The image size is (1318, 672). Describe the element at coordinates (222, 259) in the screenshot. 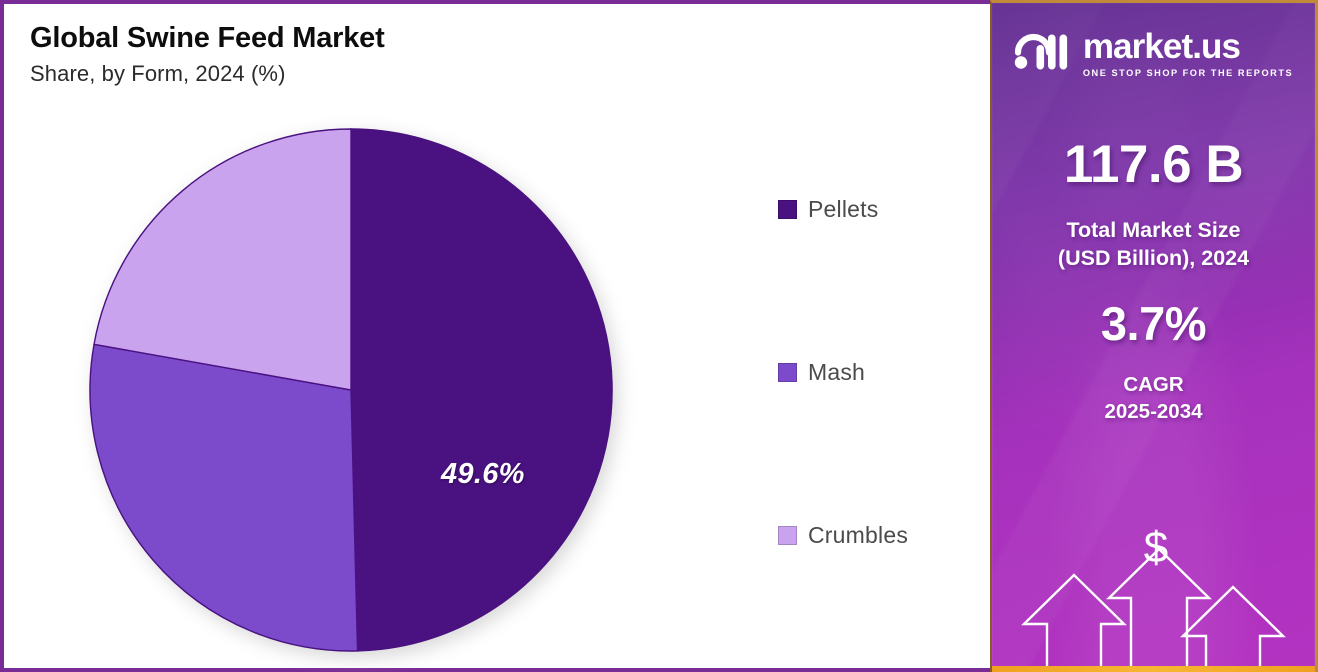

I see `pie-slice-crumbles` at that location.